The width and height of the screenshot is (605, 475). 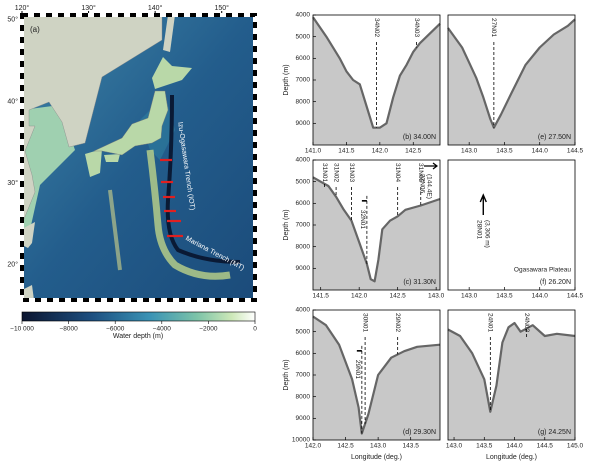 I want to click on station-label: 31N05, so click(x=420, y=173).